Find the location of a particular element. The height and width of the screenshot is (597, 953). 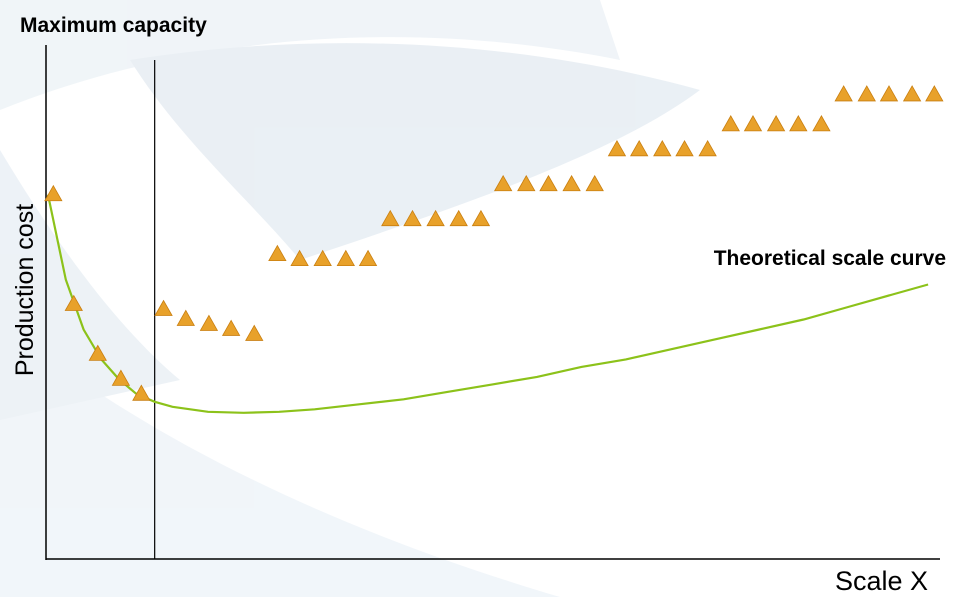

max-capacity-label: Maximum capacity is located at coordinates (113, 25).